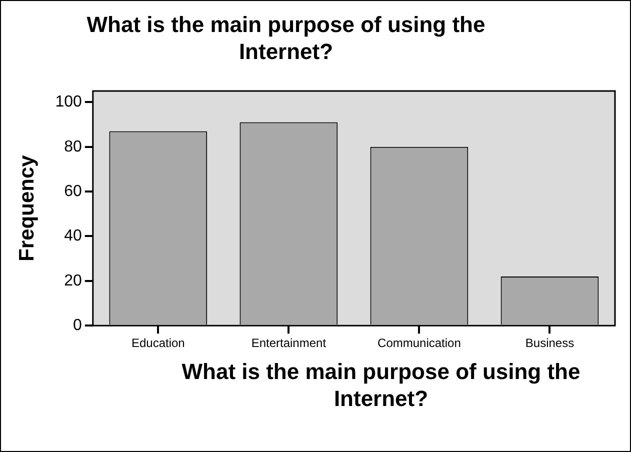 The height and width of the screenshot is (452, 631). What do you see at coordinates (549, 343) in the screenshot?
I see `x-tick-label: Business` at bounding box center [549, 343].